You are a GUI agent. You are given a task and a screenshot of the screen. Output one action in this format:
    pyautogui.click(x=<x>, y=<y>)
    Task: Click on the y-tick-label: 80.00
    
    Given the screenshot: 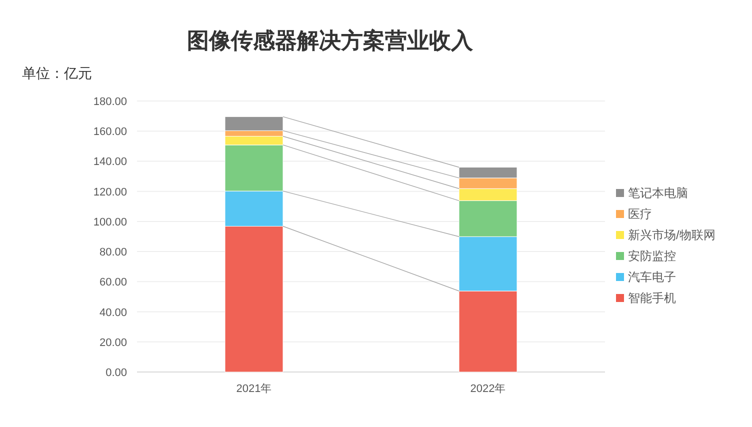 What is the action you would take?
    pyautogui.click(x=113, y=252)
    